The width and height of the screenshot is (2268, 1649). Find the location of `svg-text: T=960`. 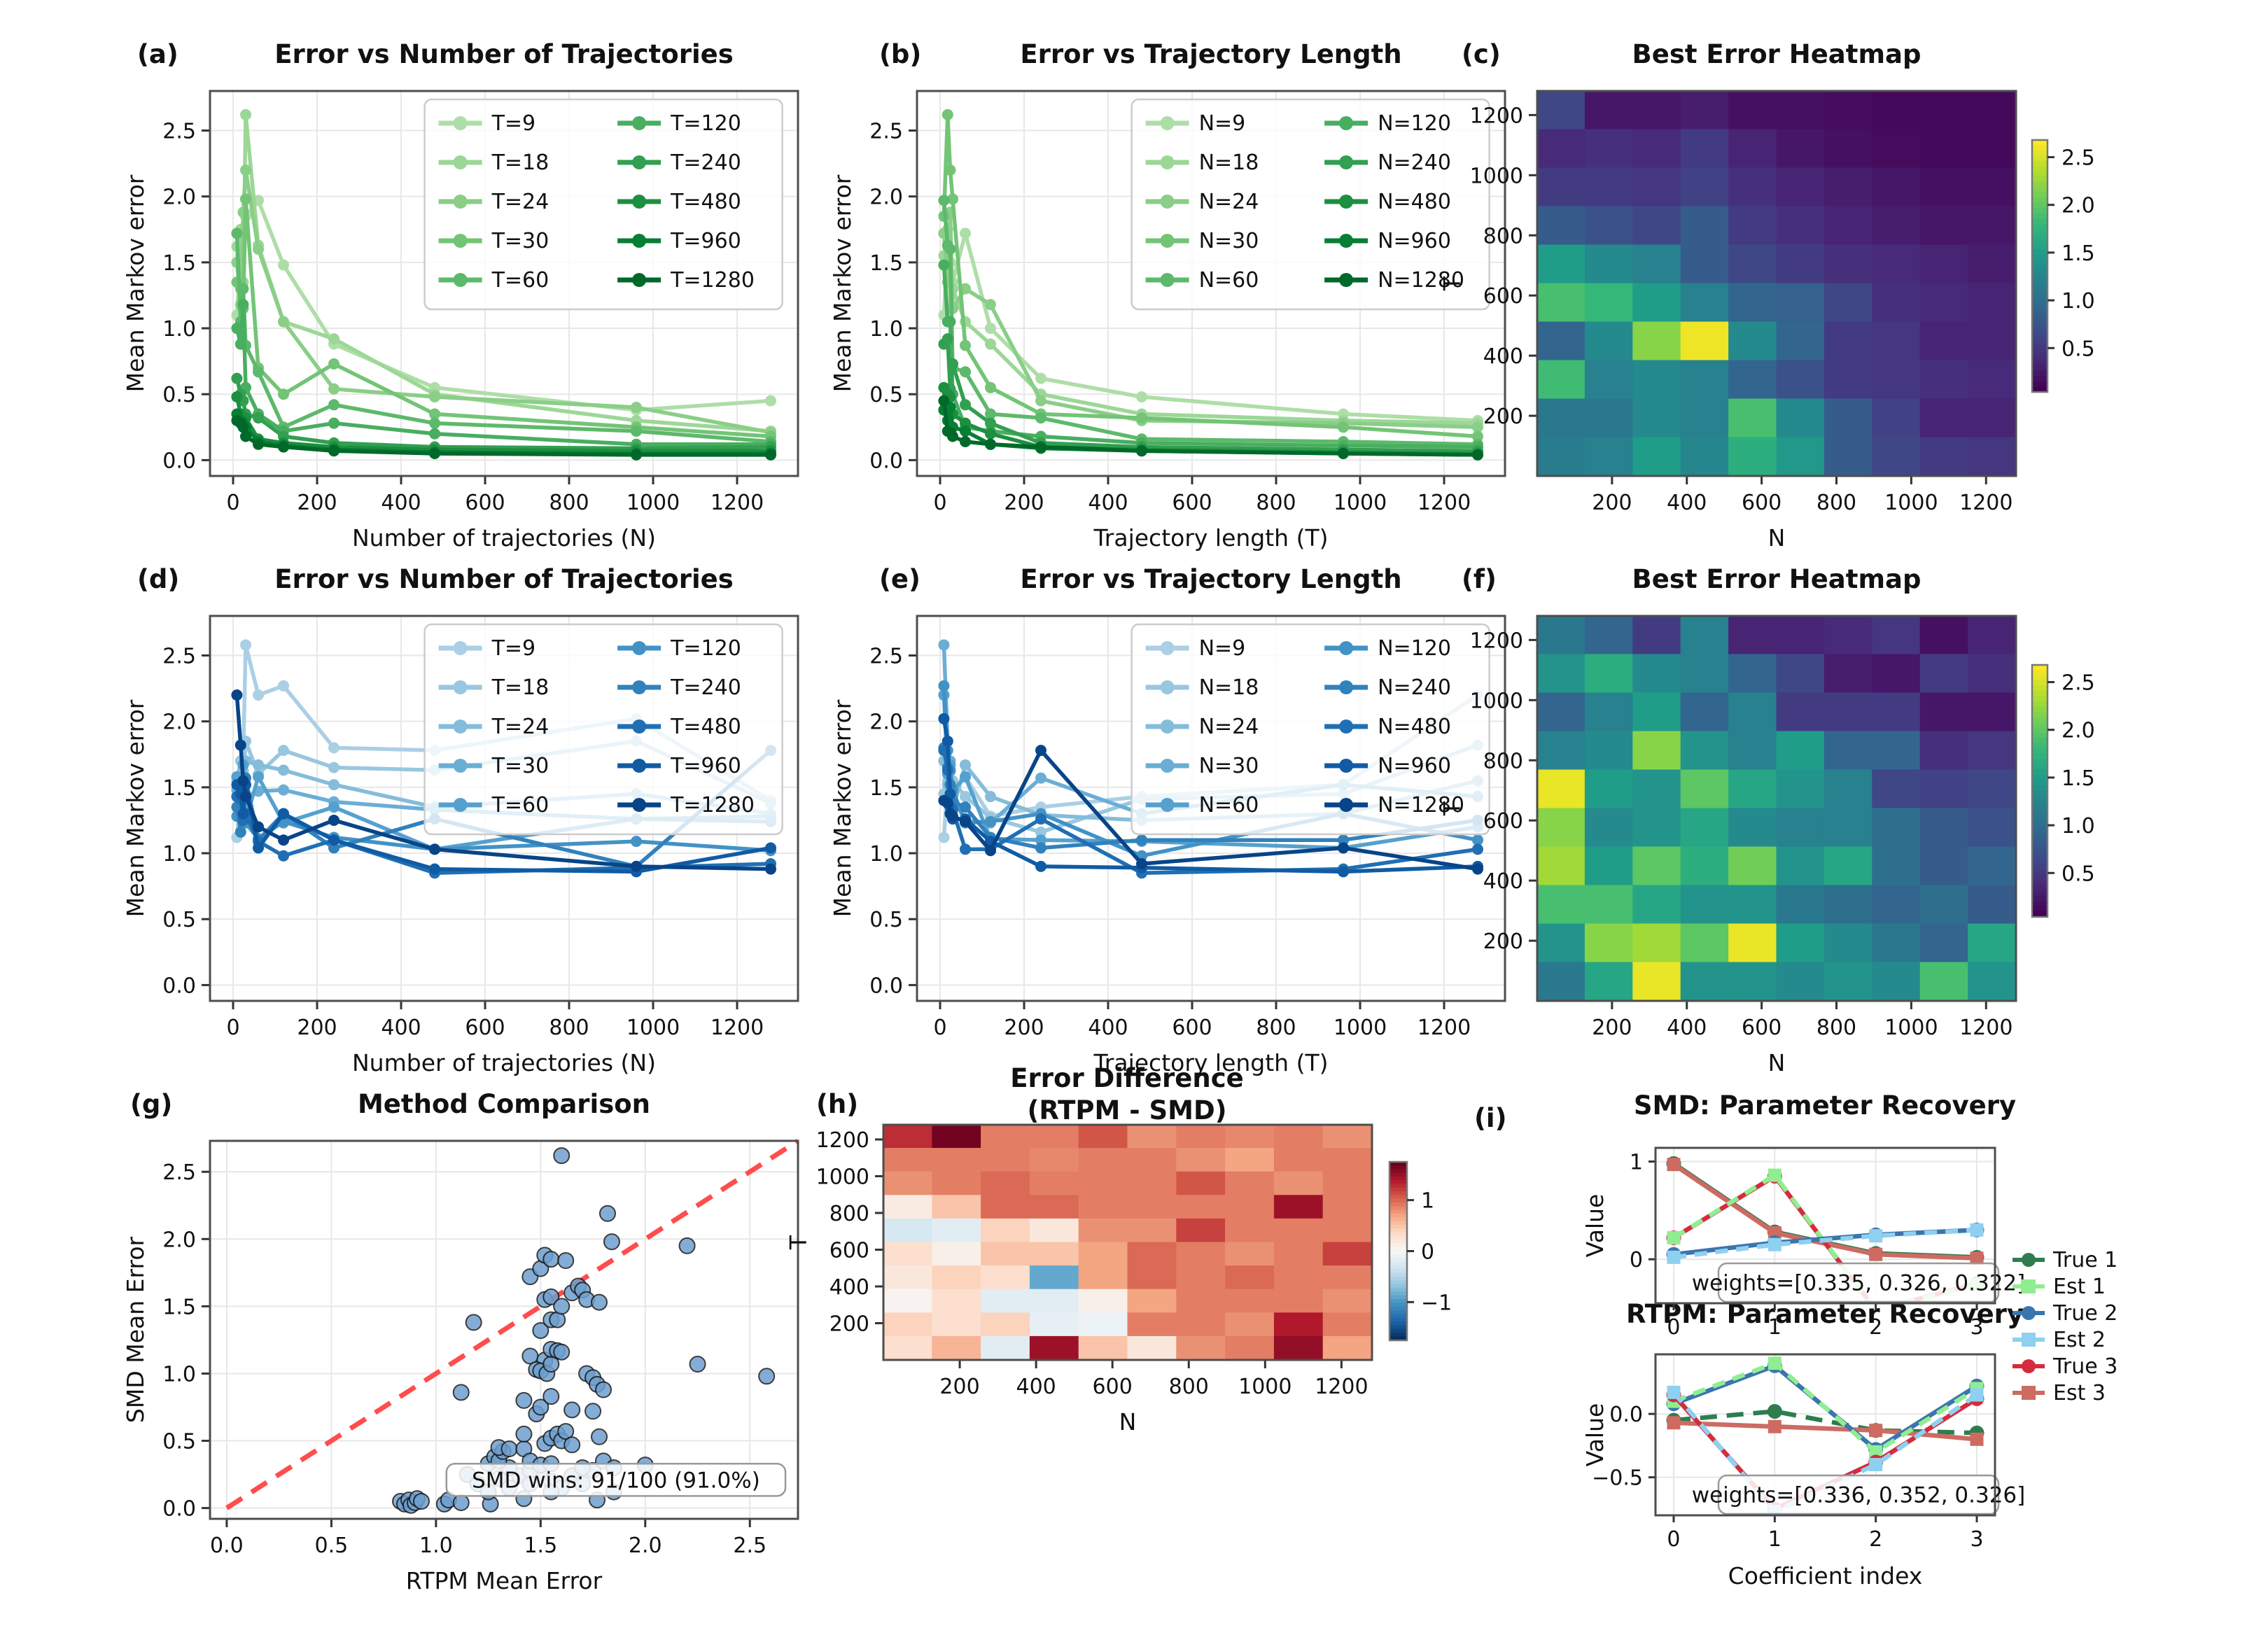

svg-text: T=960 is located at coordinates (705, 241).